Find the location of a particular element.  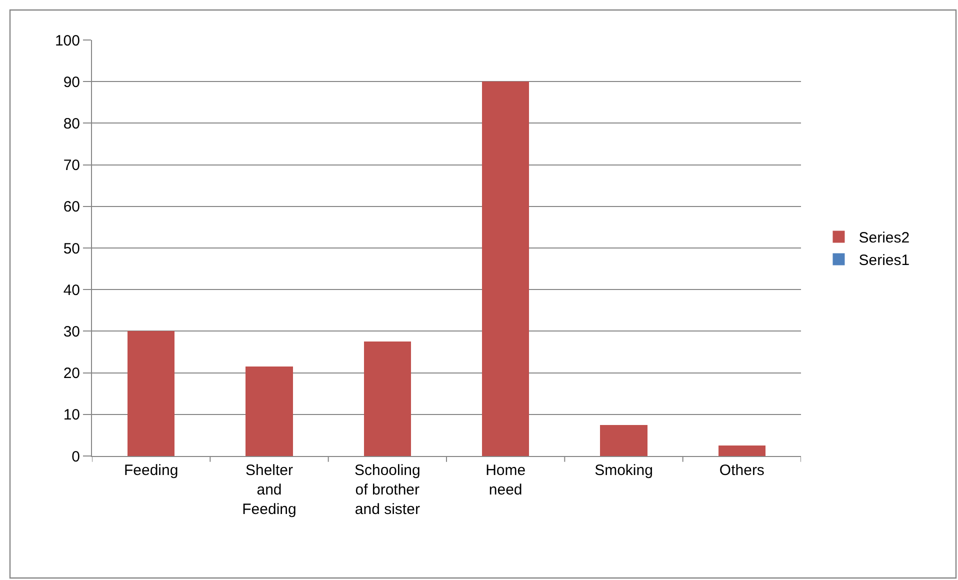

y-tick-label: 30 is located at coordinates (71, 331).